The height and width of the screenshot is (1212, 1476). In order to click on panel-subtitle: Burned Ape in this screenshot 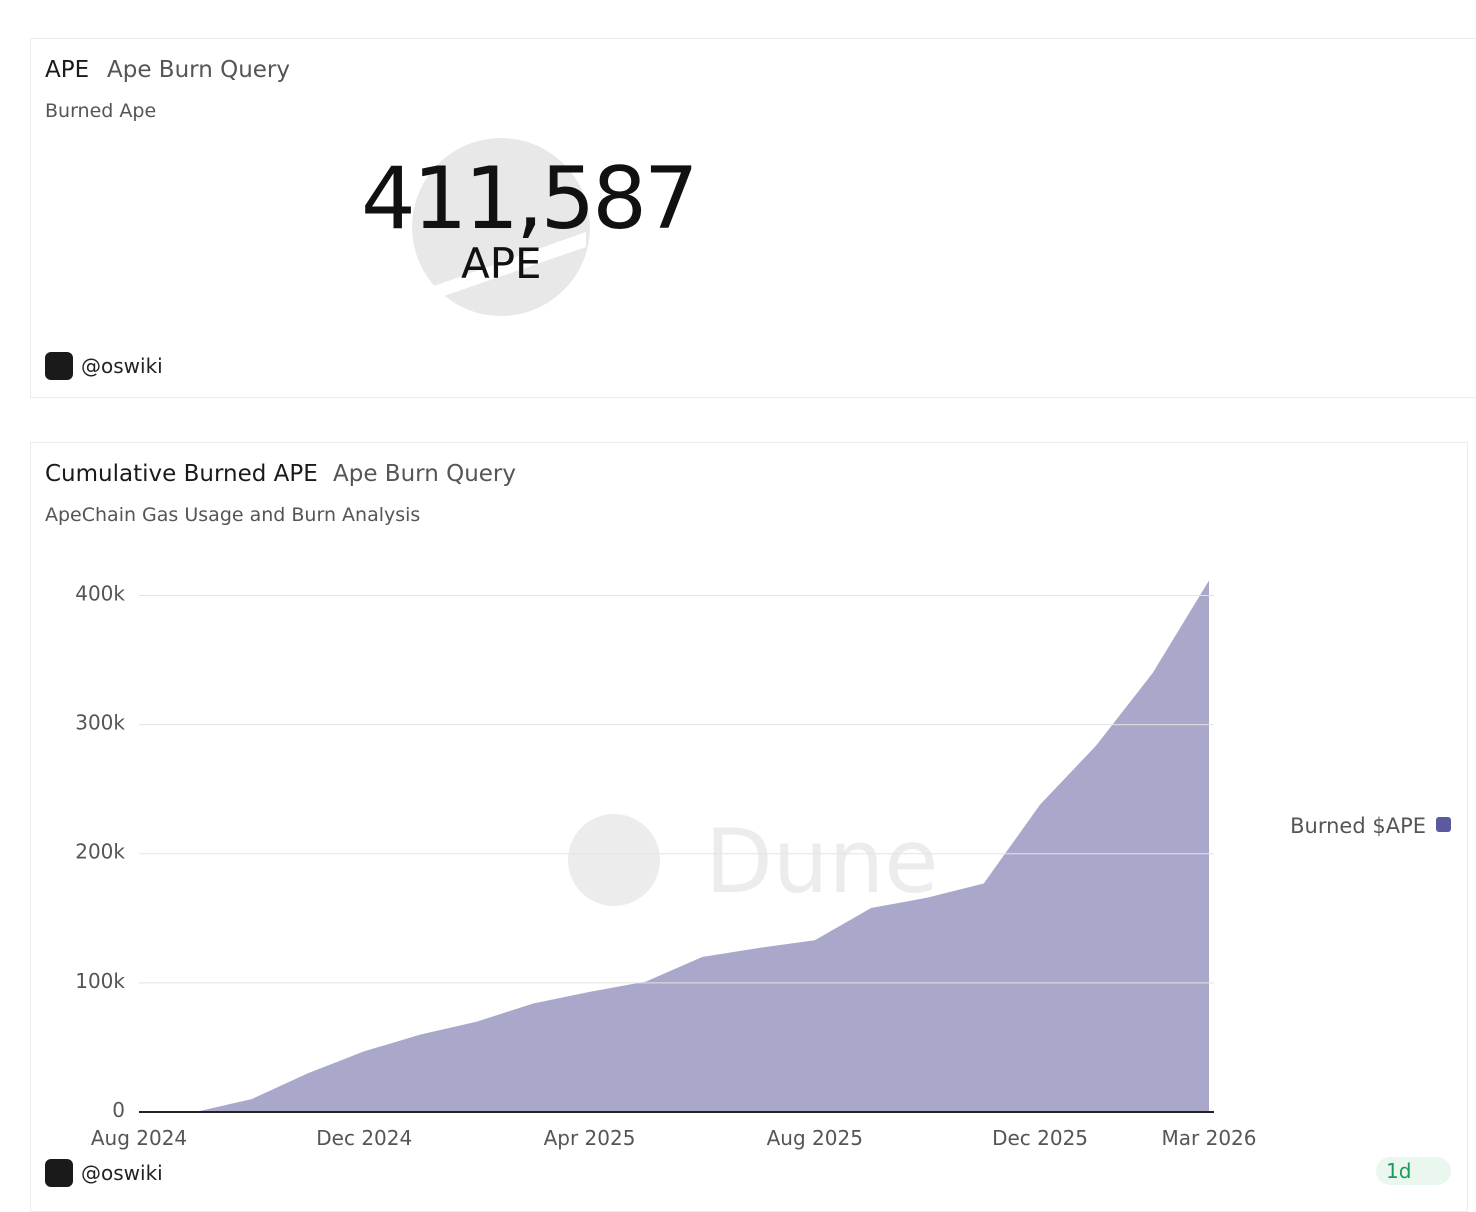, I will do `click(101, 111)`.